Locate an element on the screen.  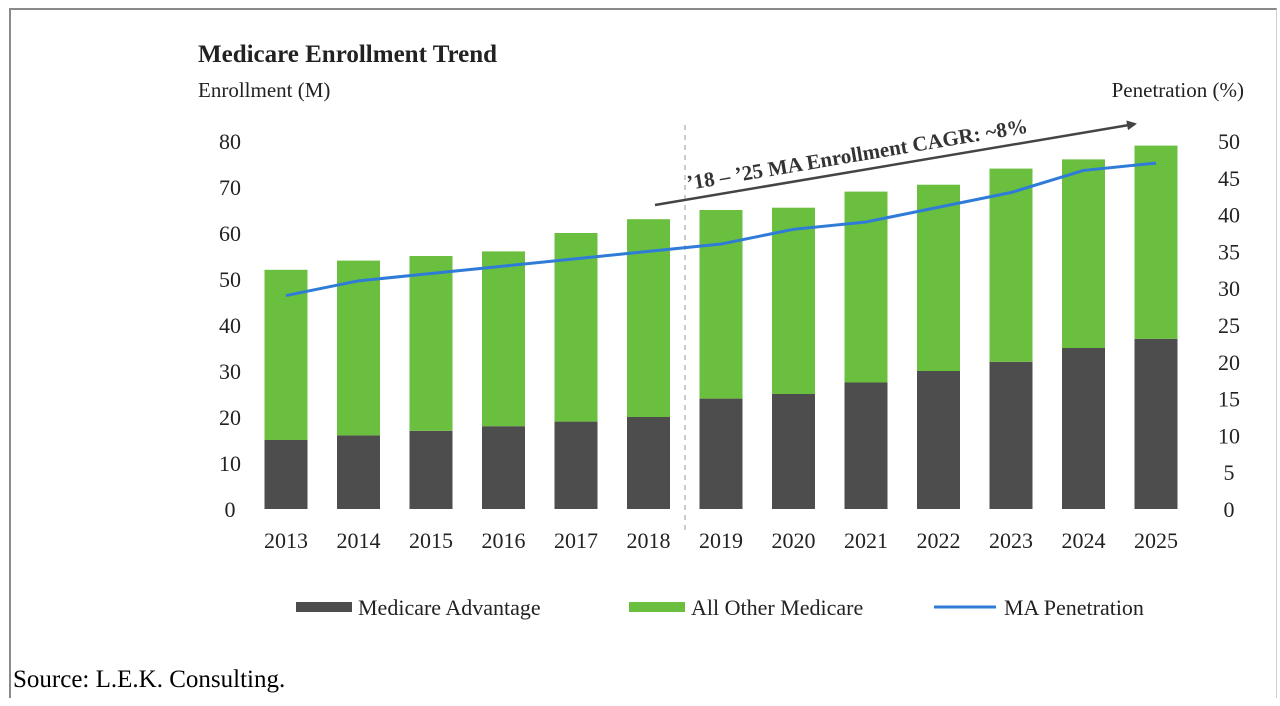
left-tick-label: 70 is located at coordinates (230, 187).